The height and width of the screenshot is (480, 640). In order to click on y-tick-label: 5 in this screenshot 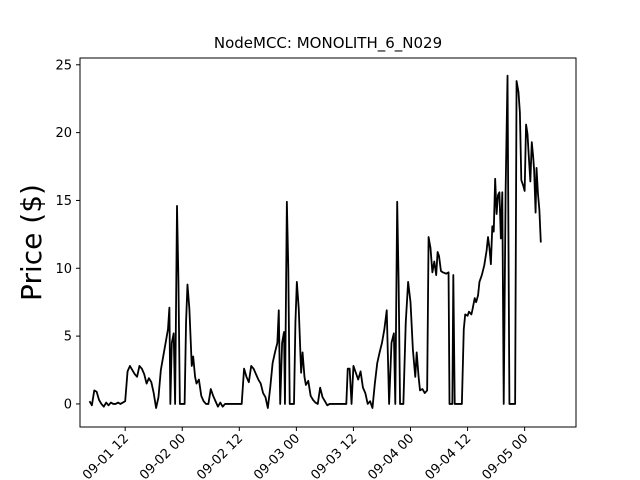, I will do `click(68, 337)`.